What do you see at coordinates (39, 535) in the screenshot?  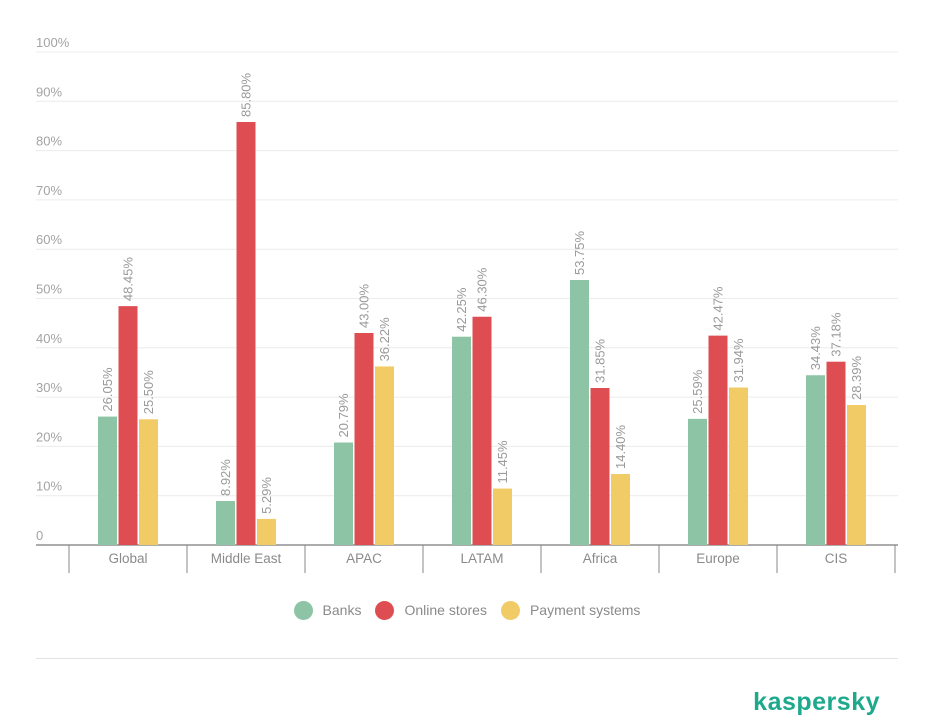 I see `y-tick-label: 0` at bounding box center [39, 535].